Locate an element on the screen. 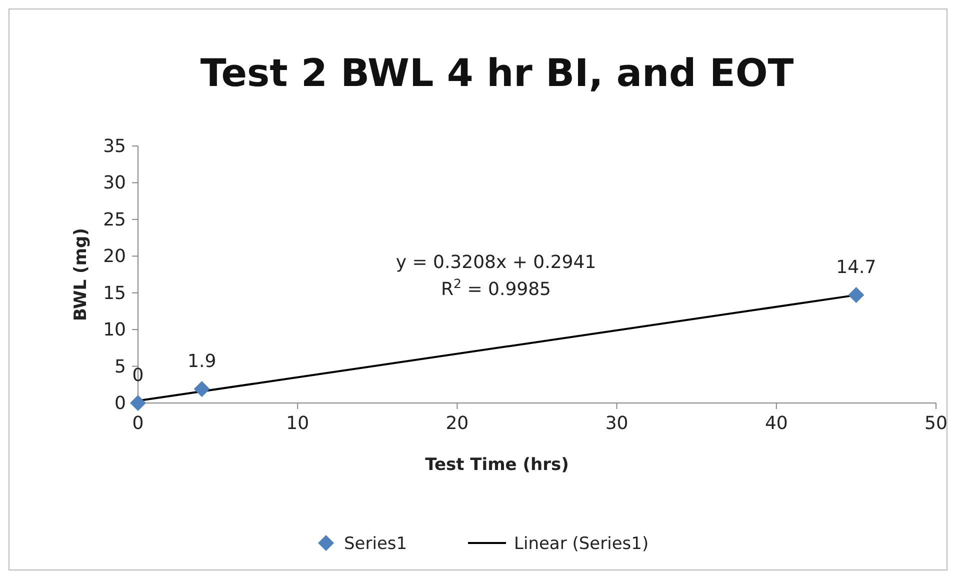 Image resolution: width=956 pixels, height=579 pixels. x-tick-label: 0 is located at coordinates (138, 423).